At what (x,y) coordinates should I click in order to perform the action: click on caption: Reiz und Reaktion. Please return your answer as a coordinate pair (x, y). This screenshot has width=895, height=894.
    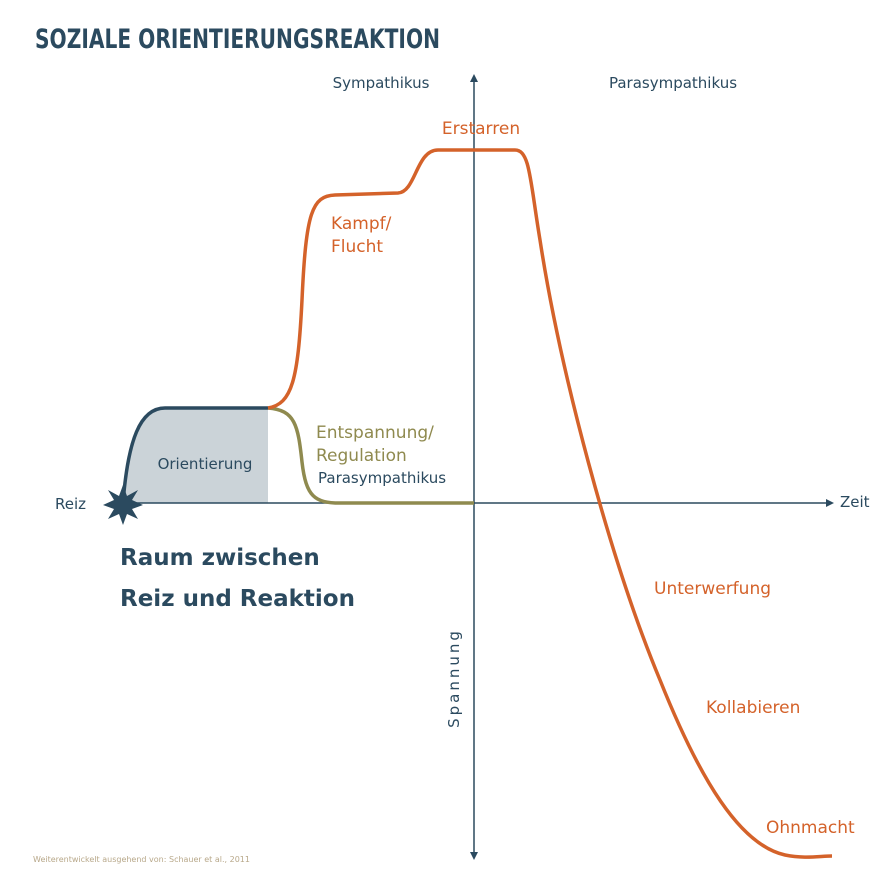
    Looking at the image, I should click on (237, 599).